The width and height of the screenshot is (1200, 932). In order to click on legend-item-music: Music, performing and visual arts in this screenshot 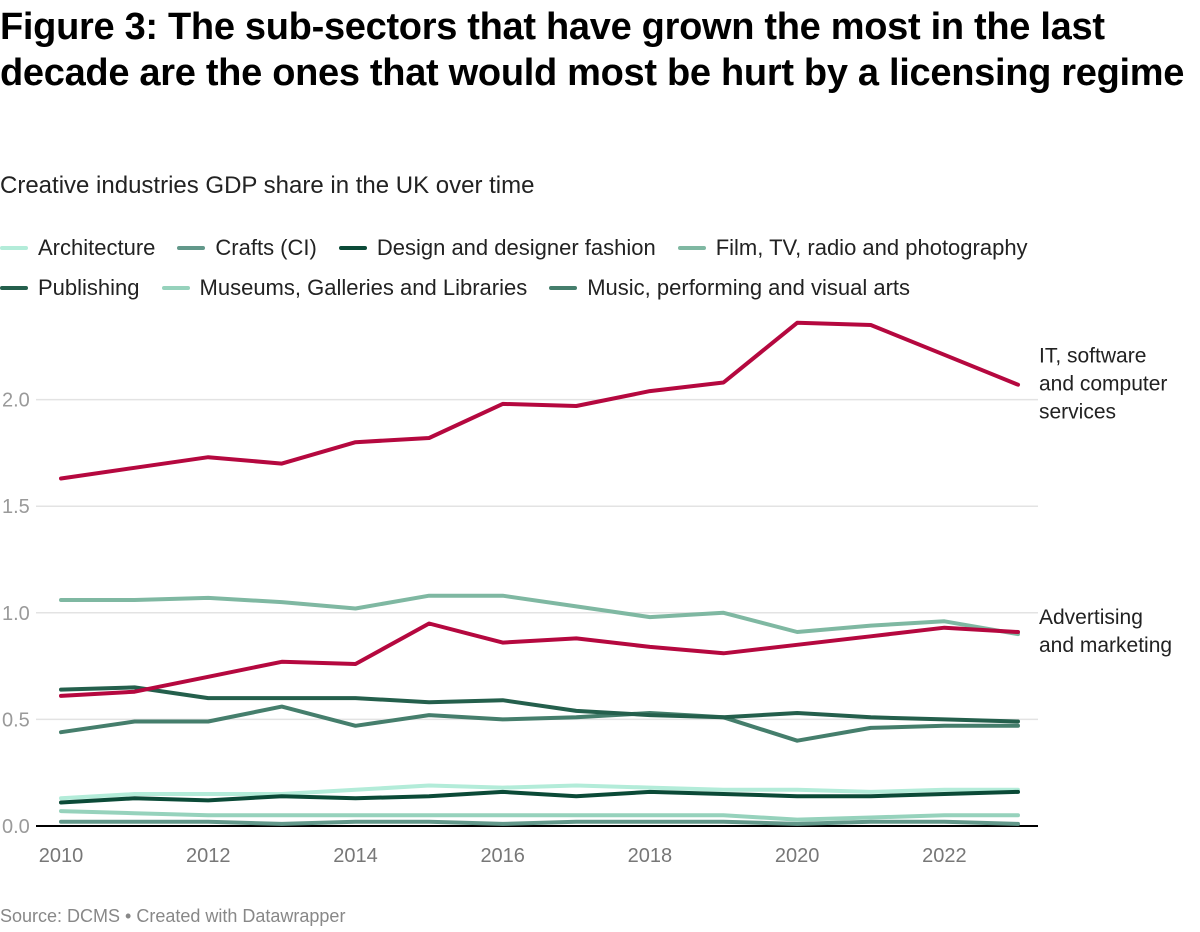, I will do `click(729, 288)`.